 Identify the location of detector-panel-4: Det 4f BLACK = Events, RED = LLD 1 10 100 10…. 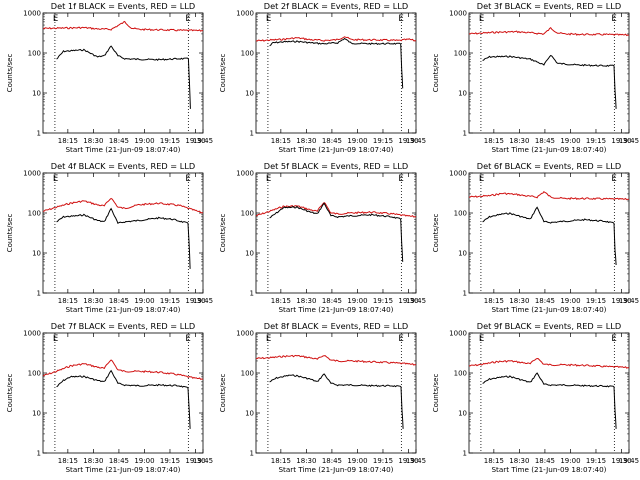
(106, 240).